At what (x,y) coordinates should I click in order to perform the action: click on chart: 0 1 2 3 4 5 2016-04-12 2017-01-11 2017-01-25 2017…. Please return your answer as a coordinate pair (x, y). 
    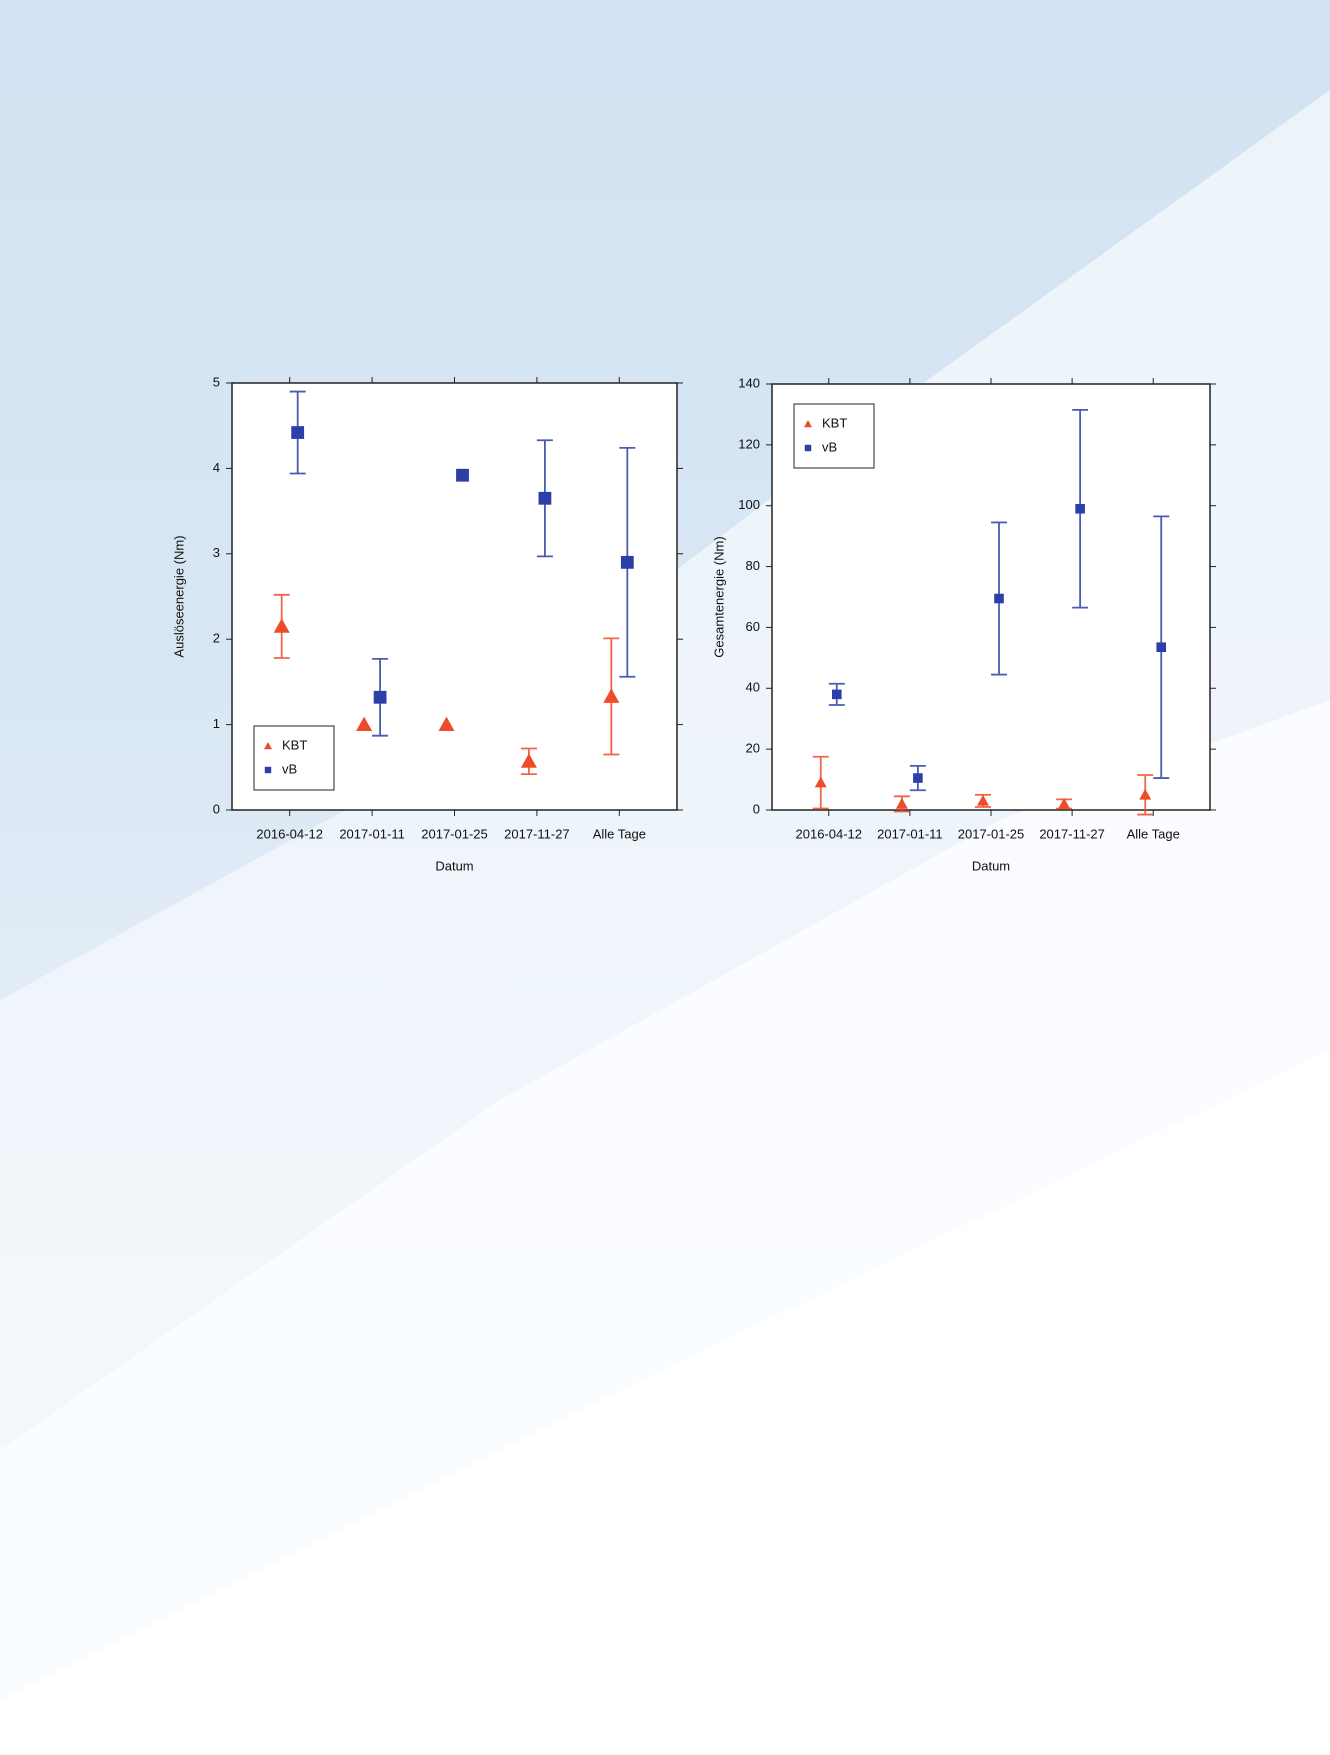
    Looking at the image, I should click on (427, 623).